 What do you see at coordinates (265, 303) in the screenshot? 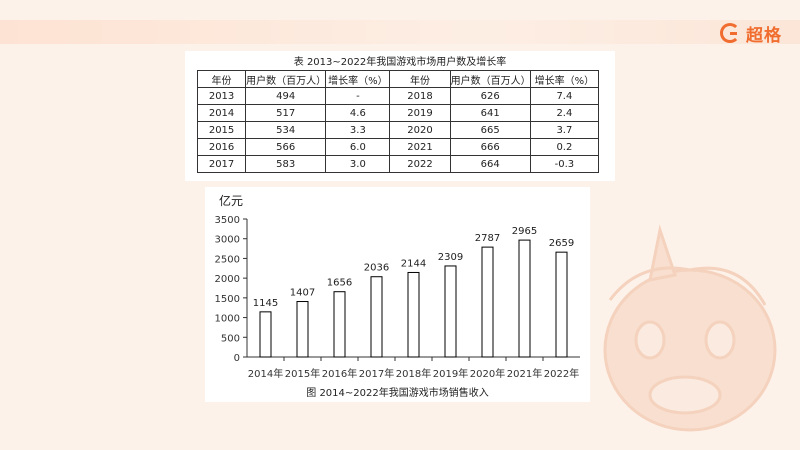
I see `data-label: 1145` at bounding box center [265, 303].